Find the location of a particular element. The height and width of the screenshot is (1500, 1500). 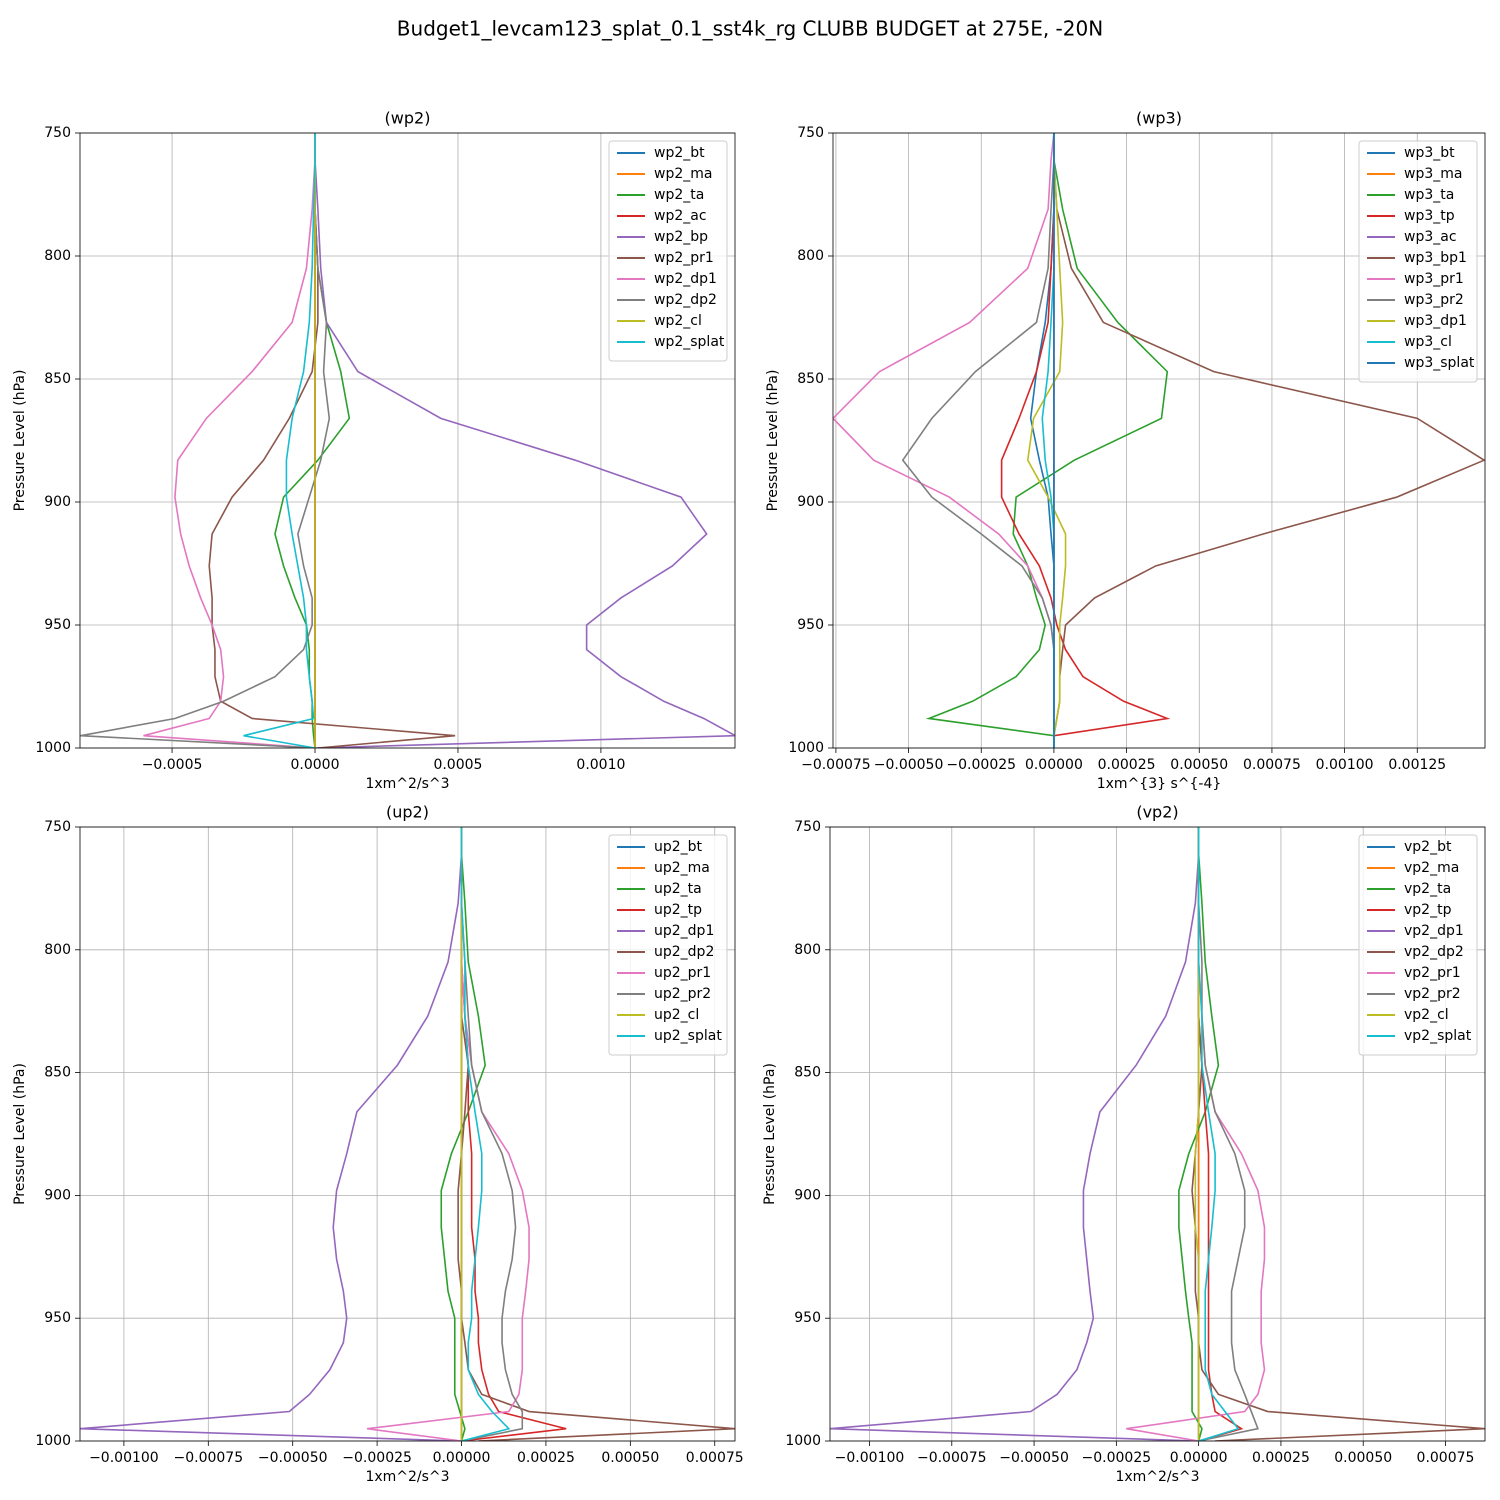

legend-label: wp3_cl is located at coordinates (1428, 342).